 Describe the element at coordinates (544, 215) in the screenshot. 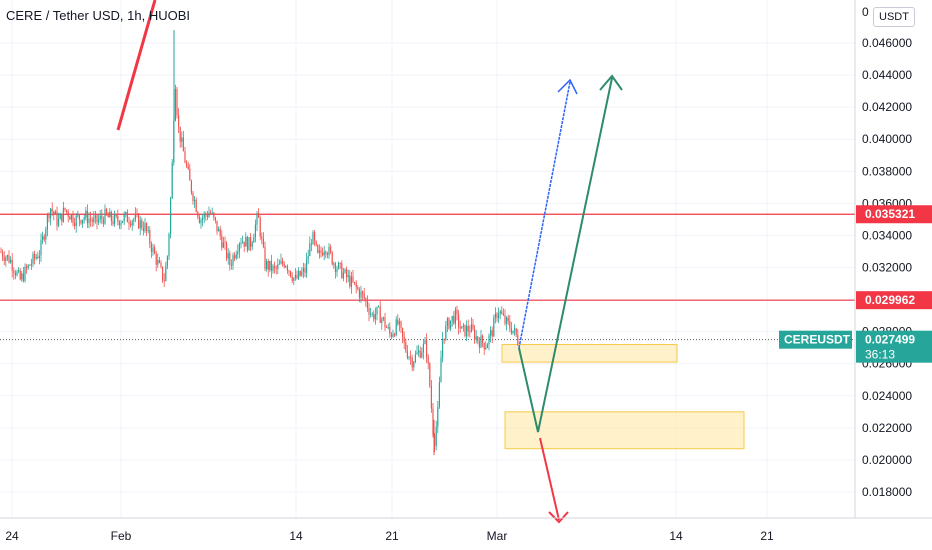

I see `blue-arrow-line` at that location.